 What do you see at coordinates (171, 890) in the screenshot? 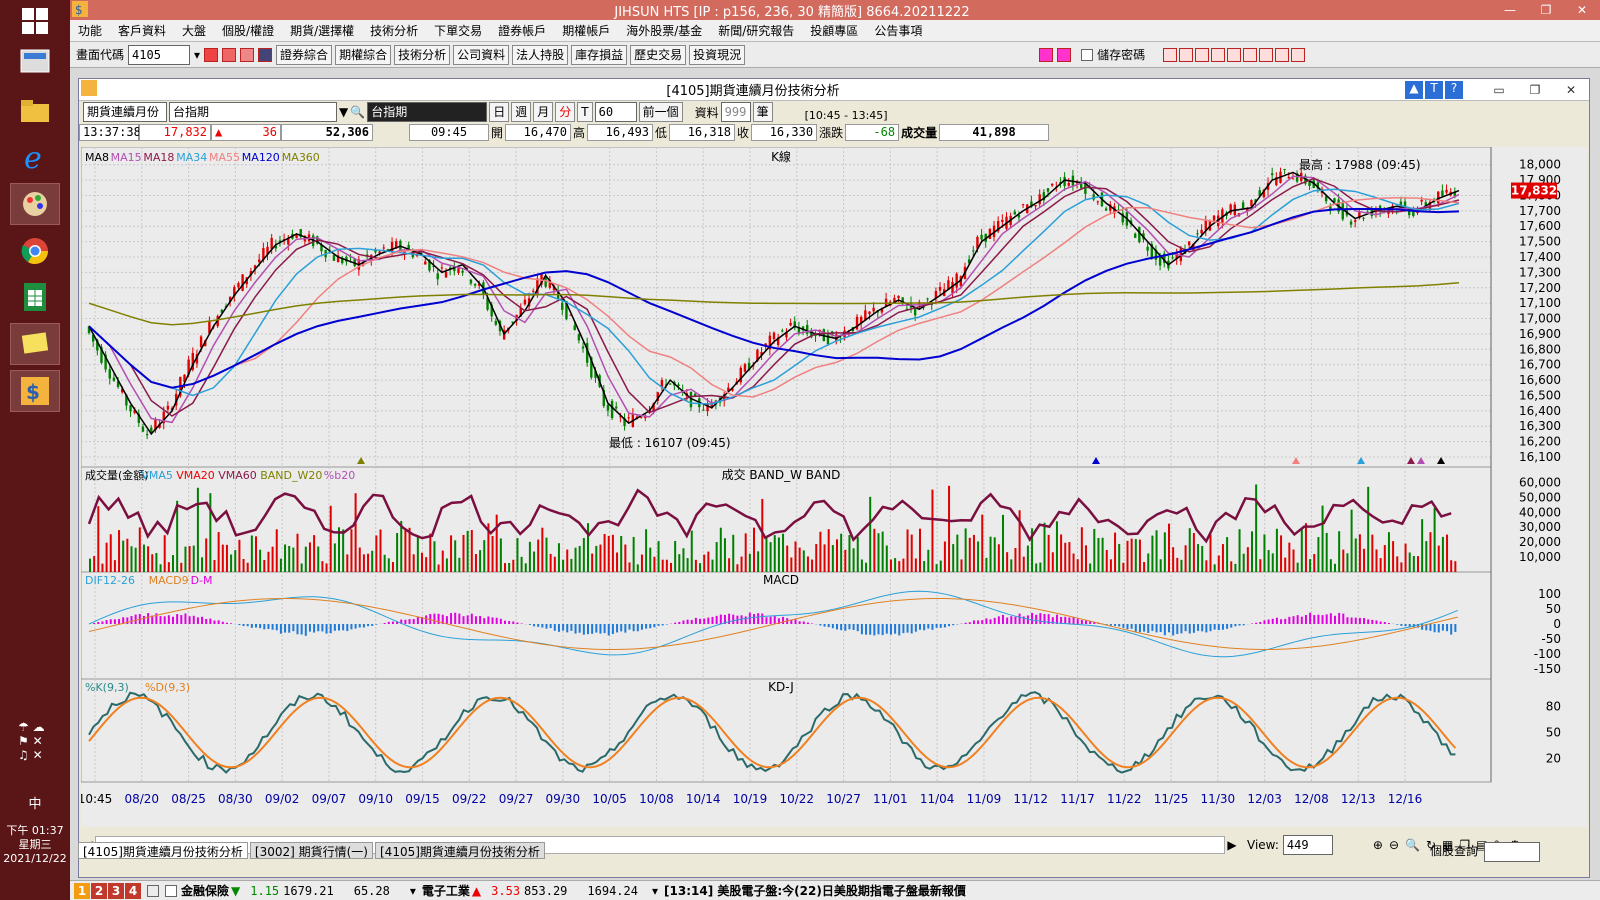
I see `ticker-checkbox` at bounding box center [171, 890].